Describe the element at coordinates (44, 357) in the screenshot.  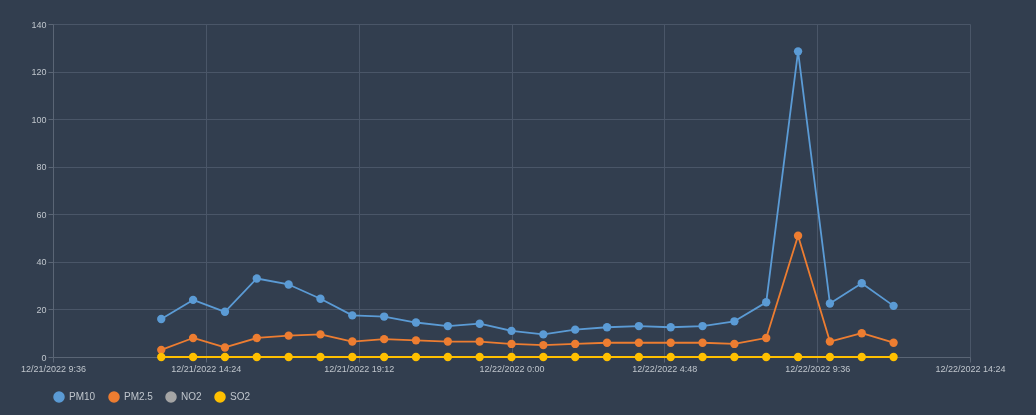
I see `y-tick-label: 0` at that location.